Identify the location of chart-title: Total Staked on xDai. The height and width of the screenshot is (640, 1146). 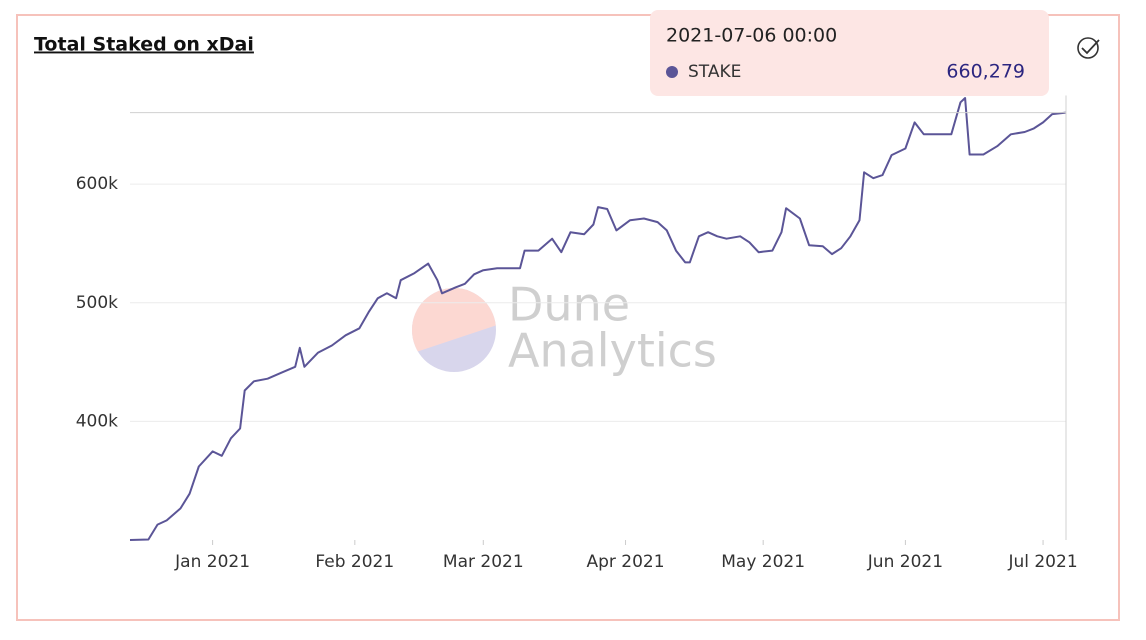
(144, 45).